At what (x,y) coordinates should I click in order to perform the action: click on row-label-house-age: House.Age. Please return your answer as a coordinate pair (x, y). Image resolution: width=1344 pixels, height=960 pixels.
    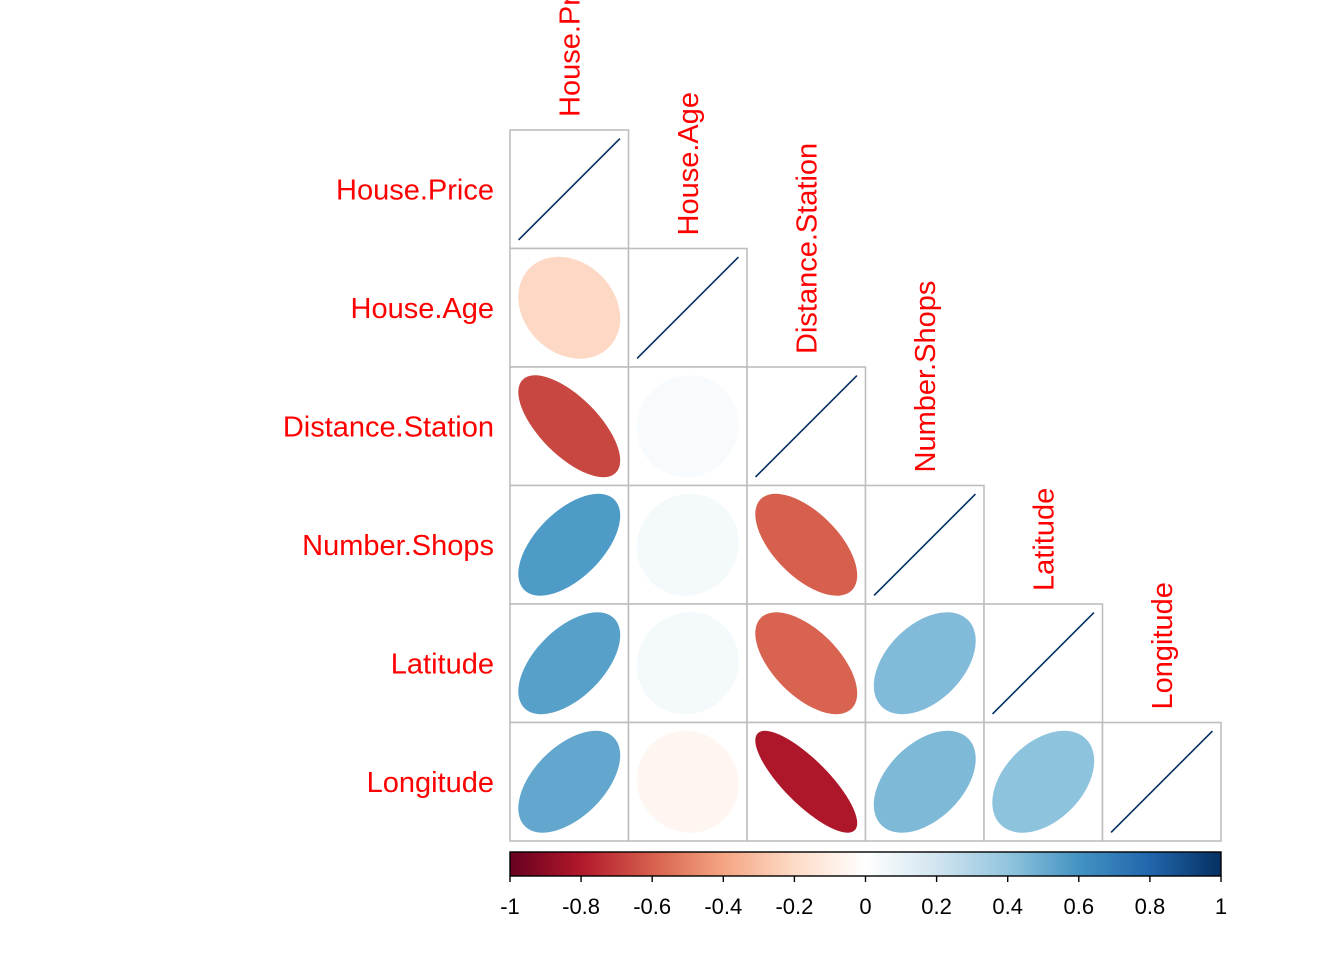
    Looking at the image, I should click on (423, 309).